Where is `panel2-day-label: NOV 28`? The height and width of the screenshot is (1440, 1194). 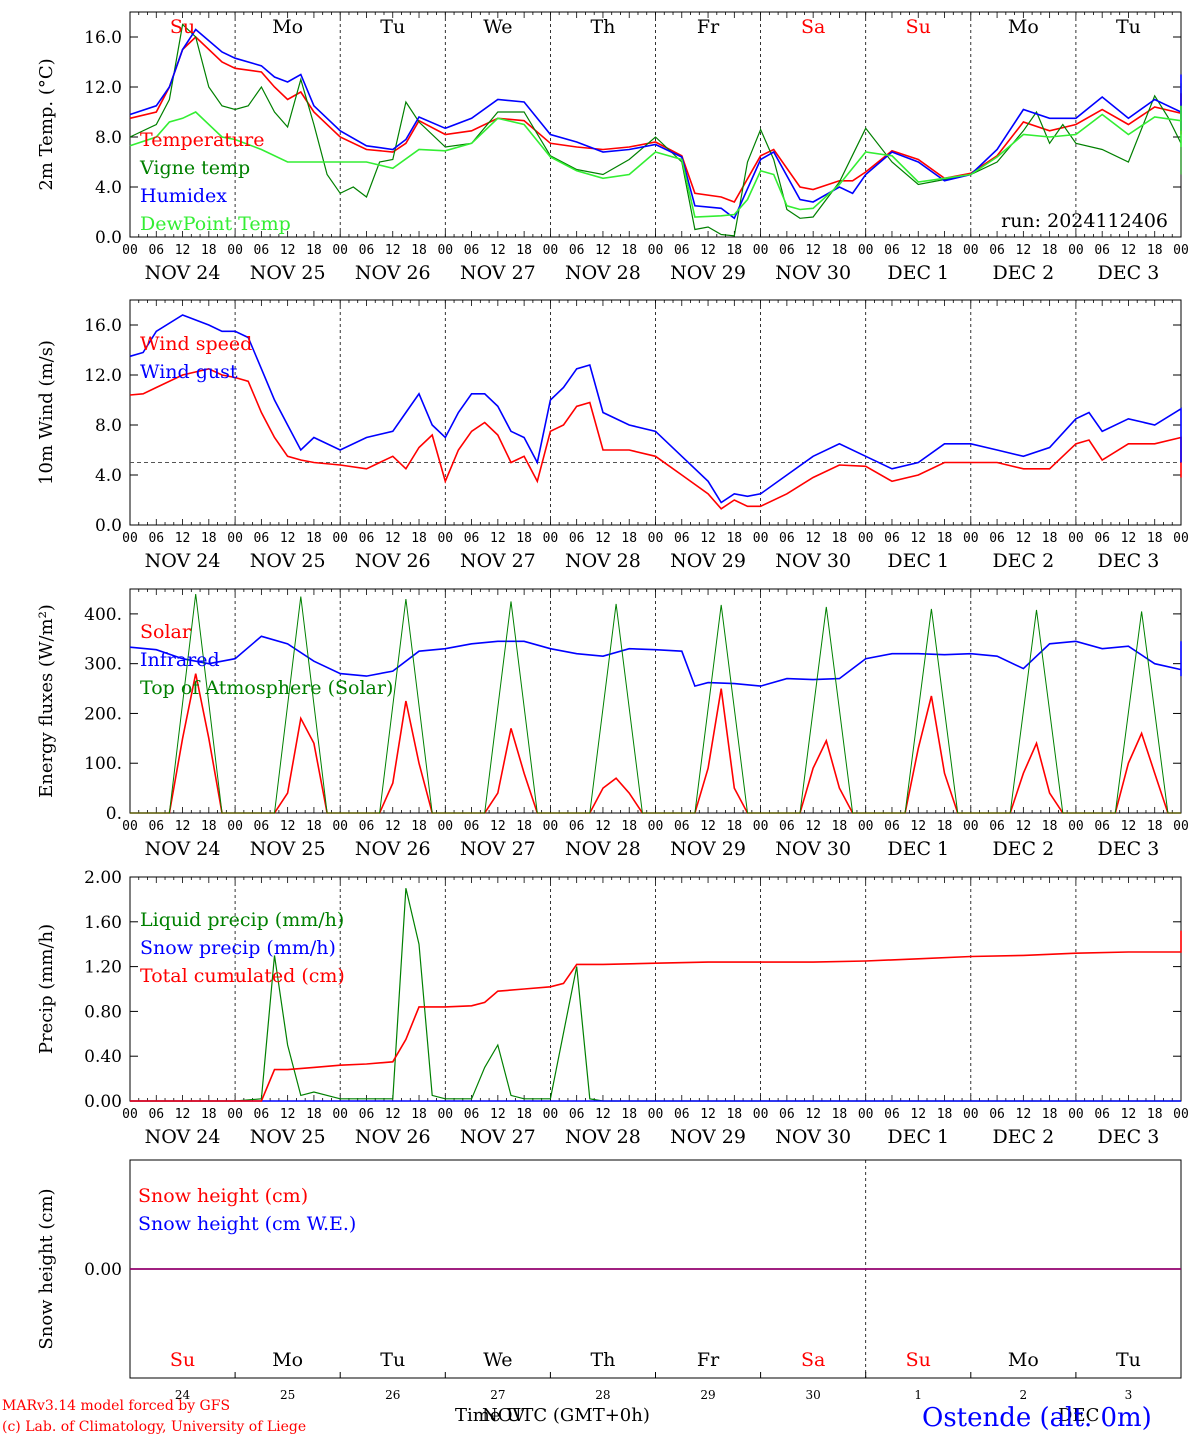
panel2-day-label: NOV 28 is located at coordinates (603, 561).